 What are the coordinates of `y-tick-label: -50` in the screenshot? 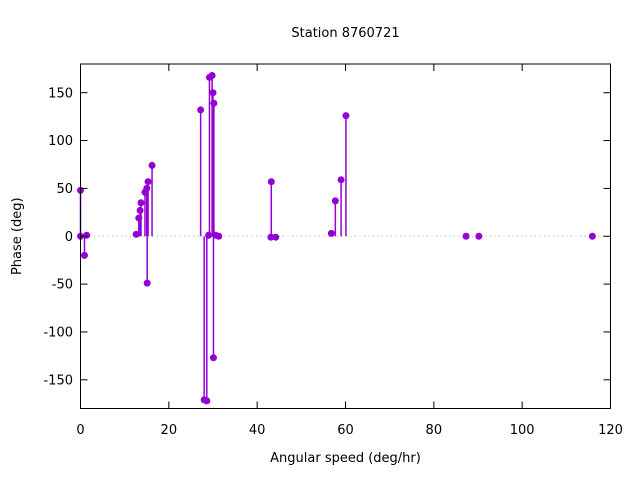 It's located at (62, 285).